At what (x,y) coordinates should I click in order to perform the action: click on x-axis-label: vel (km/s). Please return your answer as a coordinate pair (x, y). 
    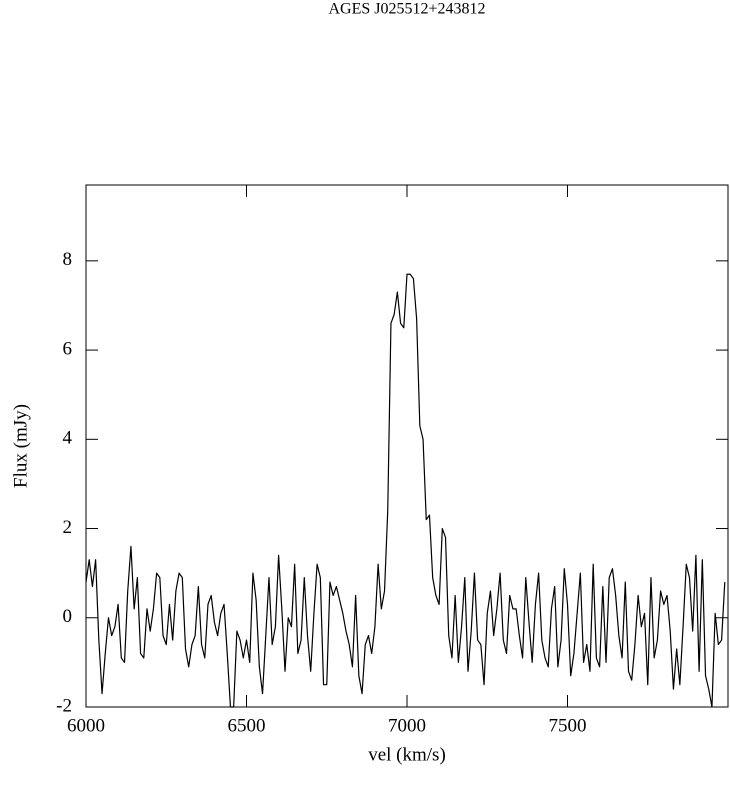
    Looking at the image, I should click on (407, 754).